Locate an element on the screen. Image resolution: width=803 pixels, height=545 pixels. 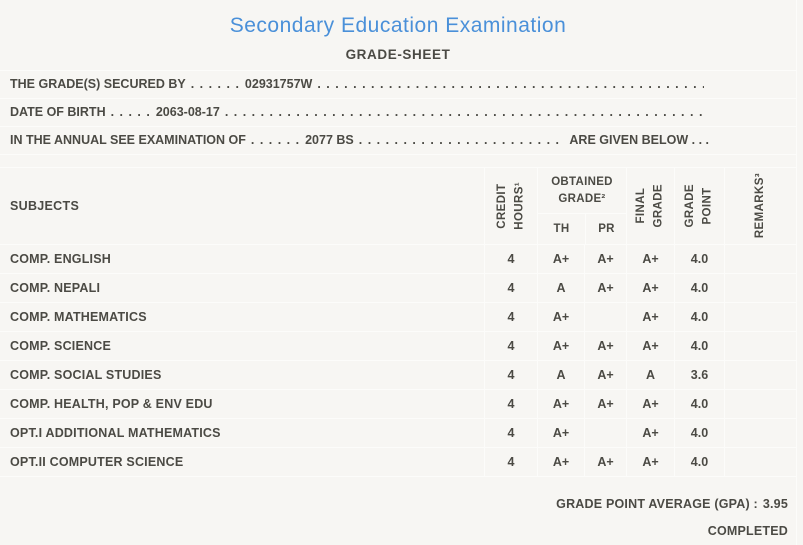
column-header-remarks: REMARKS³ is located at coordinates (760, 206).